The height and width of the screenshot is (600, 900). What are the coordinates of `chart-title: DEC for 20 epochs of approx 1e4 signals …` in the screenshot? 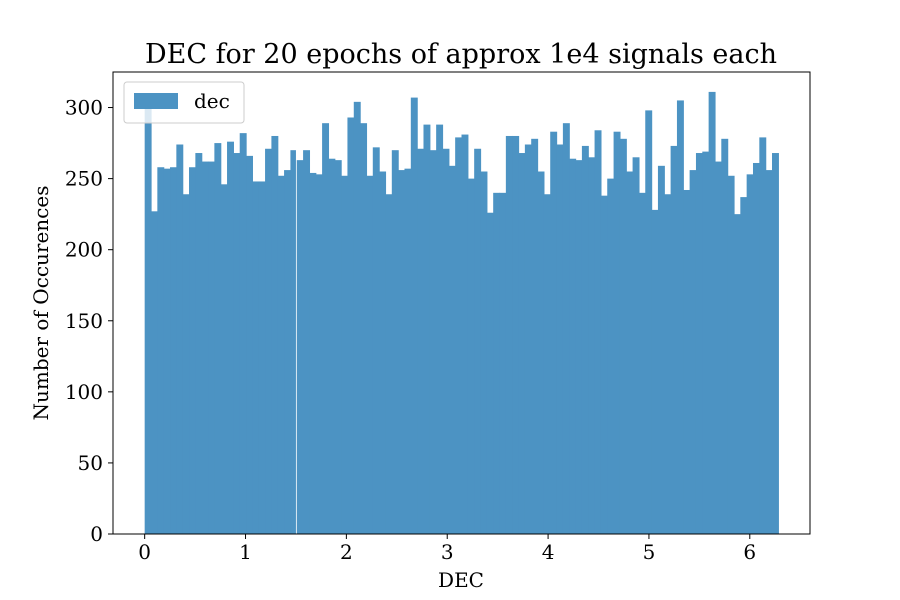 It's located at (461, 54).